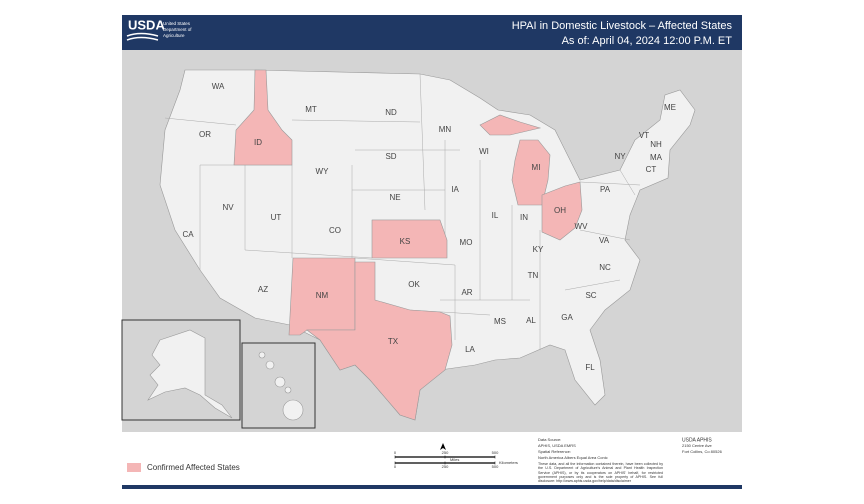 The image size is (864, 504). I want to click on source-line: North America Albers Equal Area Conic, so click(573, 457).